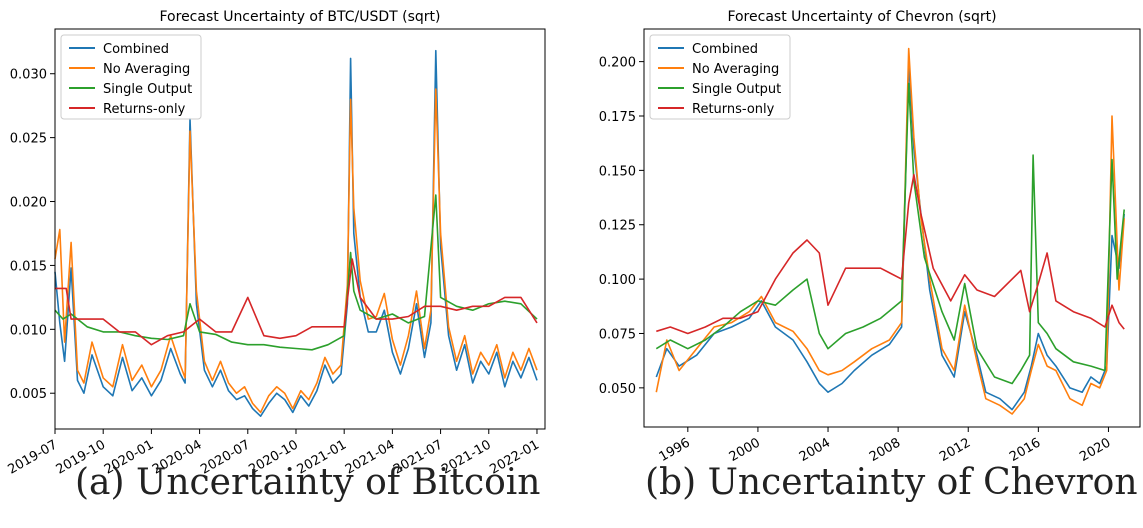 Image resolution: width=1143 pixels, height=528 pixels. I want to click on y-tick-label: 0.200, so click(617, 63).